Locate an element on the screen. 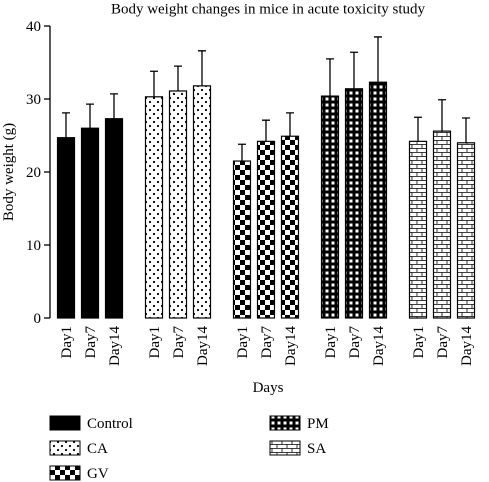 This screenshot has height=482, width=489. y-tick-label: 10 is located at coordinates (33, 246).